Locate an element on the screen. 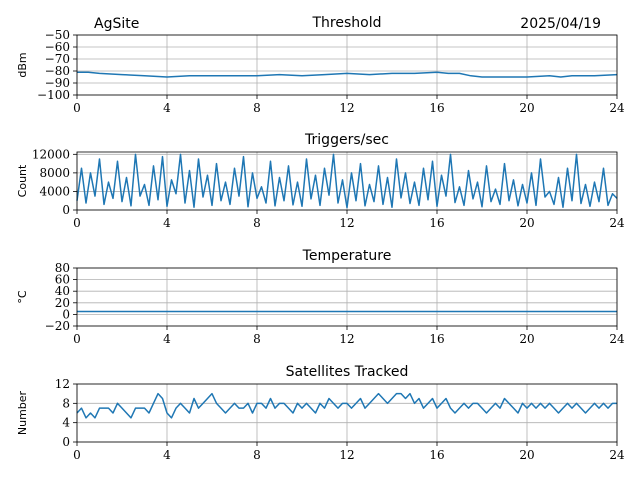 This screenshot has width=640, height=480. panel-1-xtick-label: 12 is located at coordinates (346, 108).